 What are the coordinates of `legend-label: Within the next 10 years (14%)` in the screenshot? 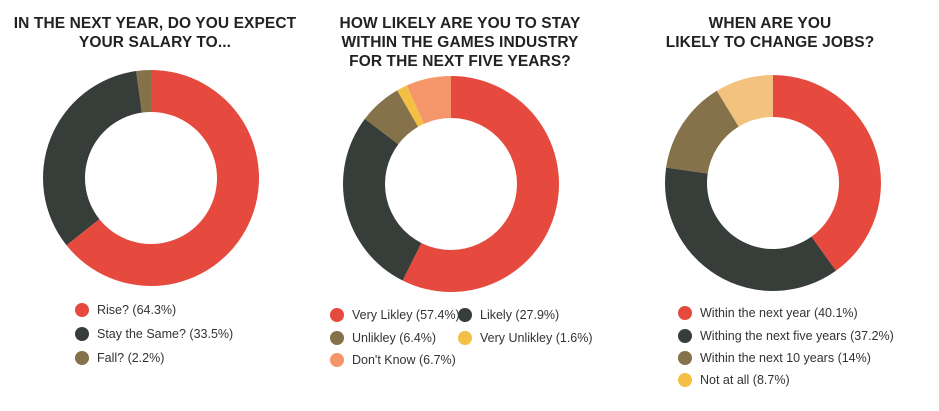 It's located at (785, 358).